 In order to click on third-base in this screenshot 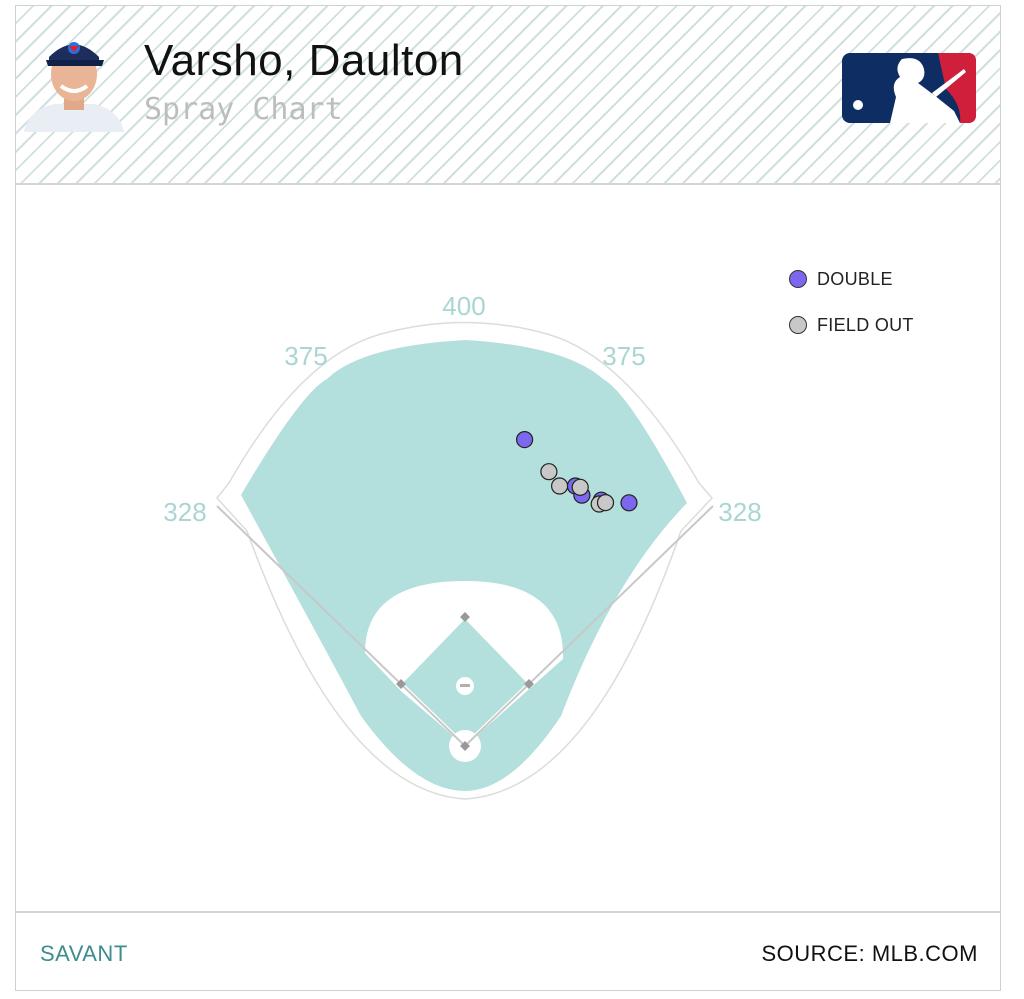, I will do `click(401, 684)`.